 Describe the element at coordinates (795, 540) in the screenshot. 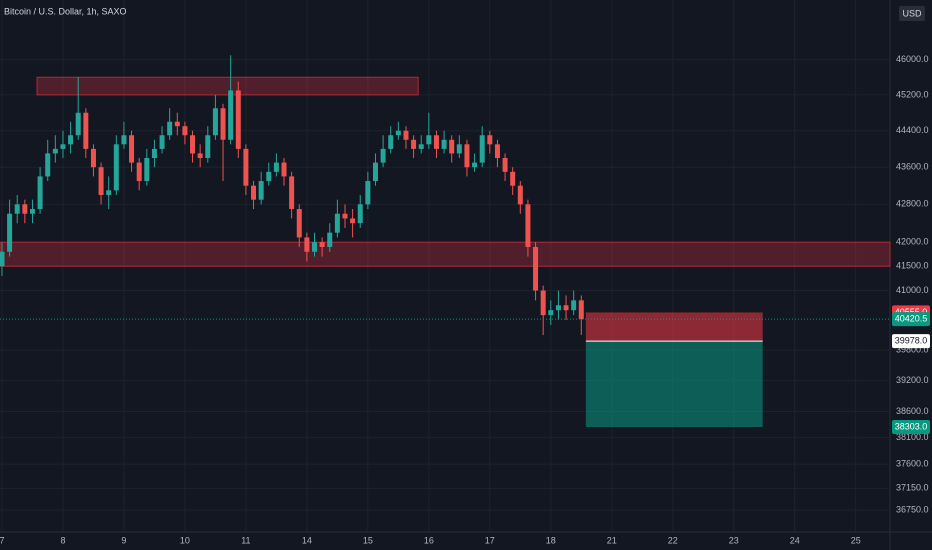

I see `x-tick-label: 24` at that location.